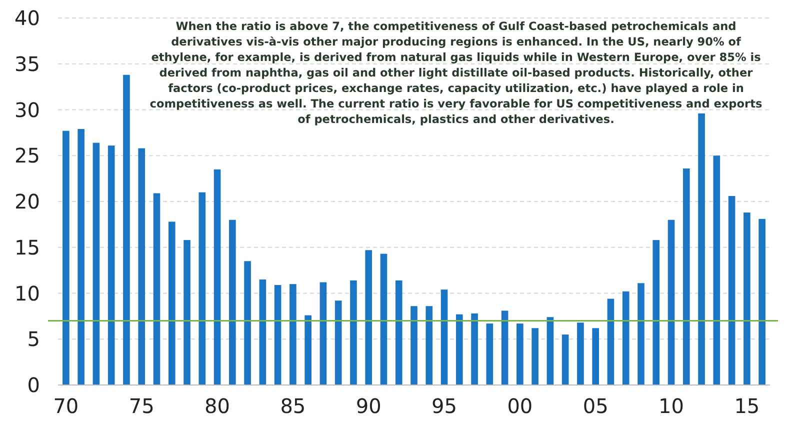 This screenshot has width=786, height=427. Describe the element at coordinates (66, 406) in the screenshot. I see `x-tick-label: 70` at that location.